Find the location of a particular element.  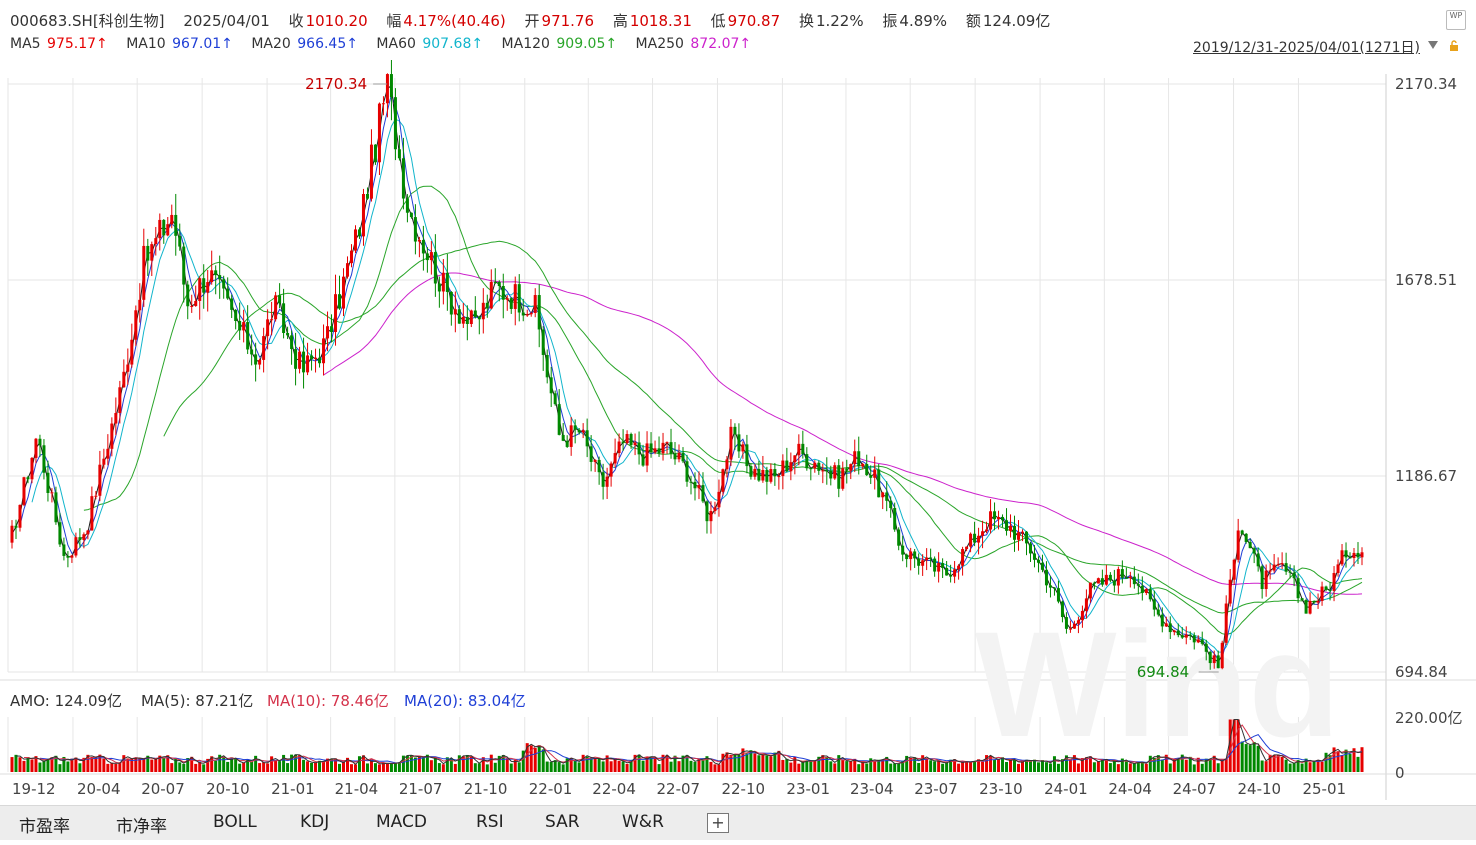

tab-kdj: KDJ is located at coordinates (315, 822).